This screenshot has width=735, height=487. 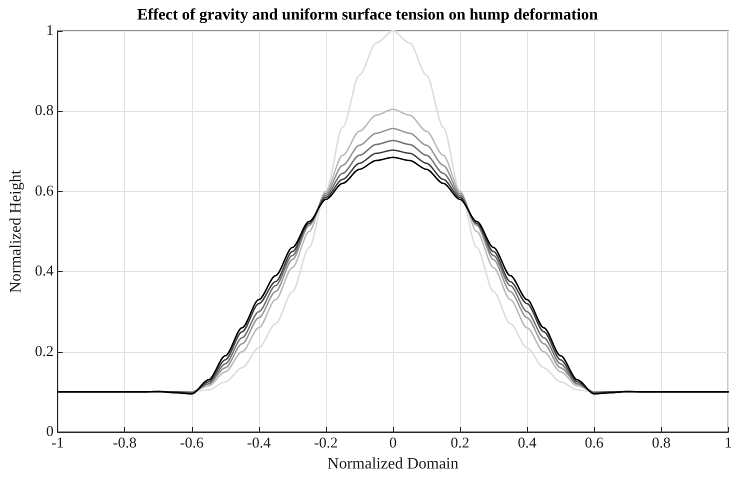 I want to click on x-tick-label: 0.8, so click(x=661, y=444).